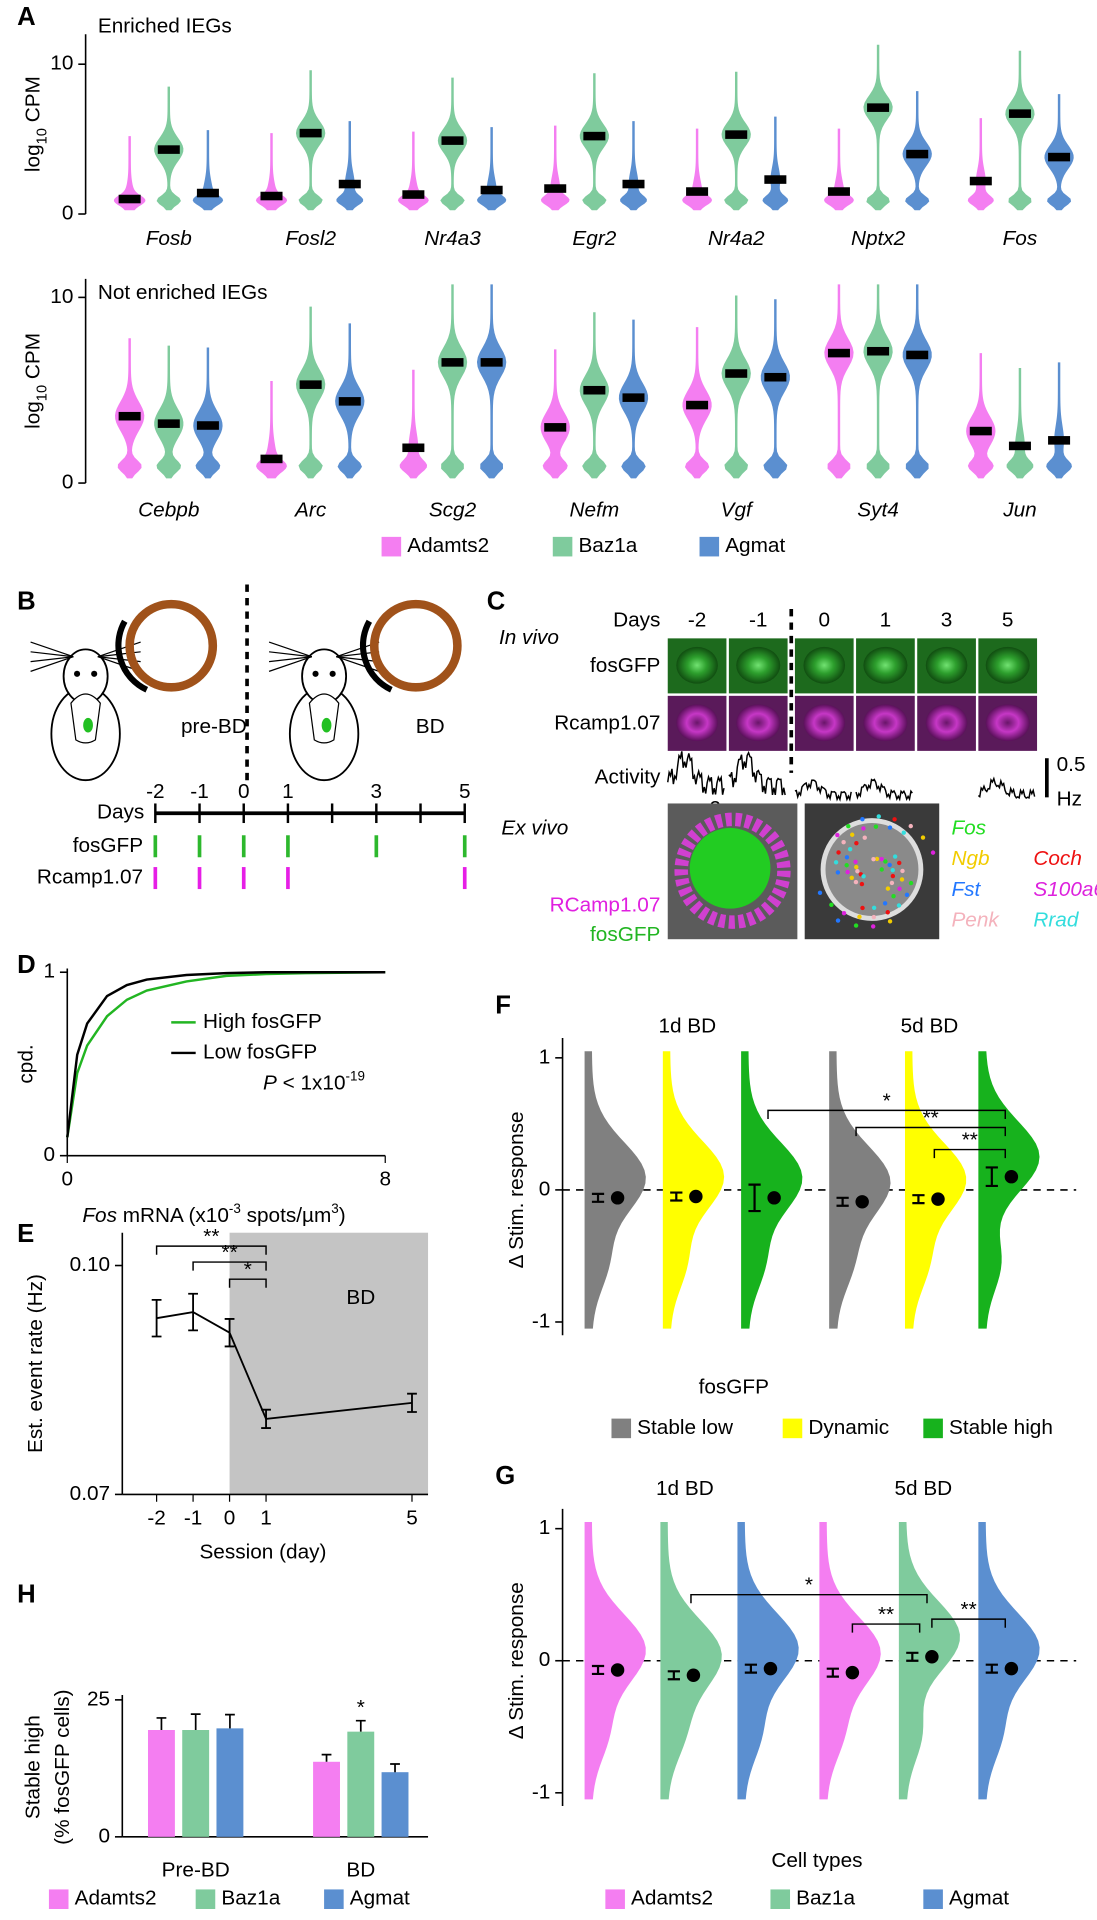 The height and width of the screenshot is (1920, 1097). I want to click on x-tick-label: 0, so click(230, 1517).